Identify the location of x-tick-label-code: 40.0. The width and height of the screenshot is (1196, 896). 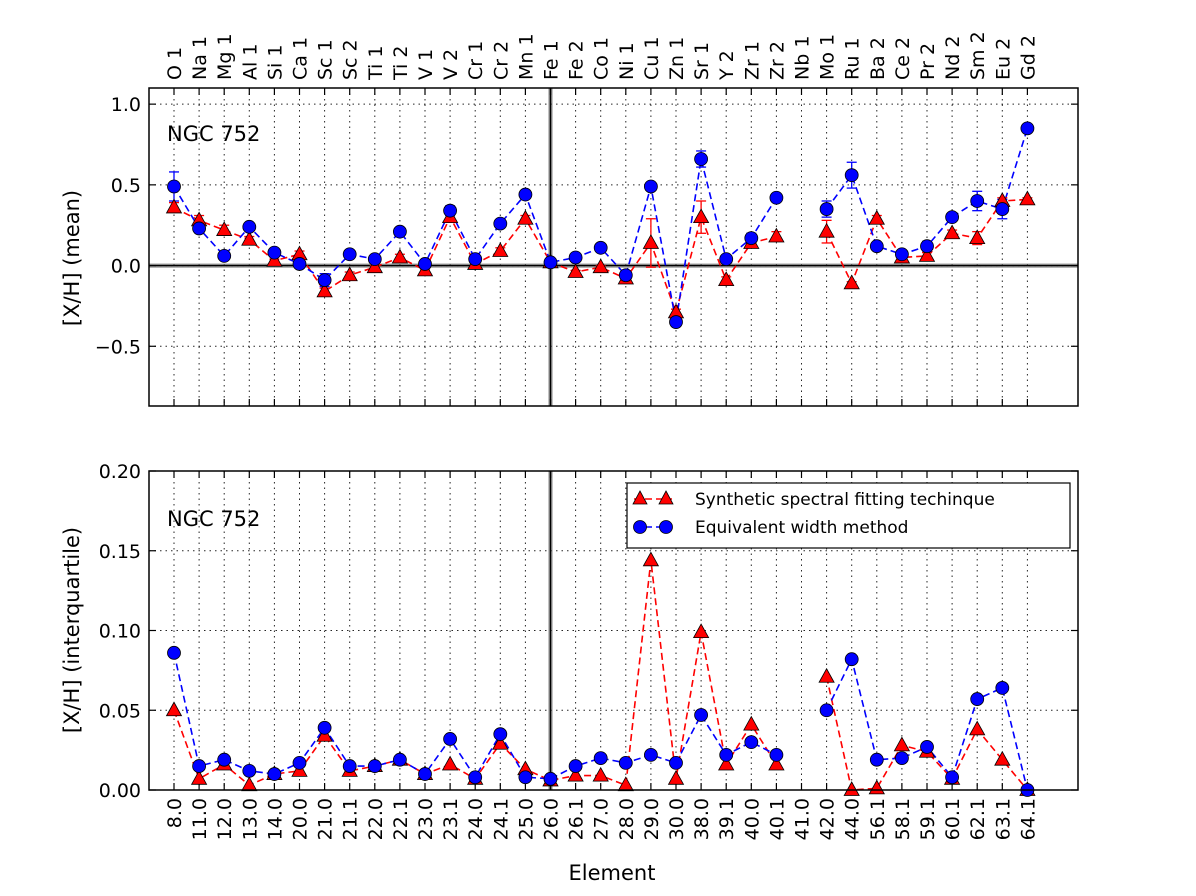
(752, 819).